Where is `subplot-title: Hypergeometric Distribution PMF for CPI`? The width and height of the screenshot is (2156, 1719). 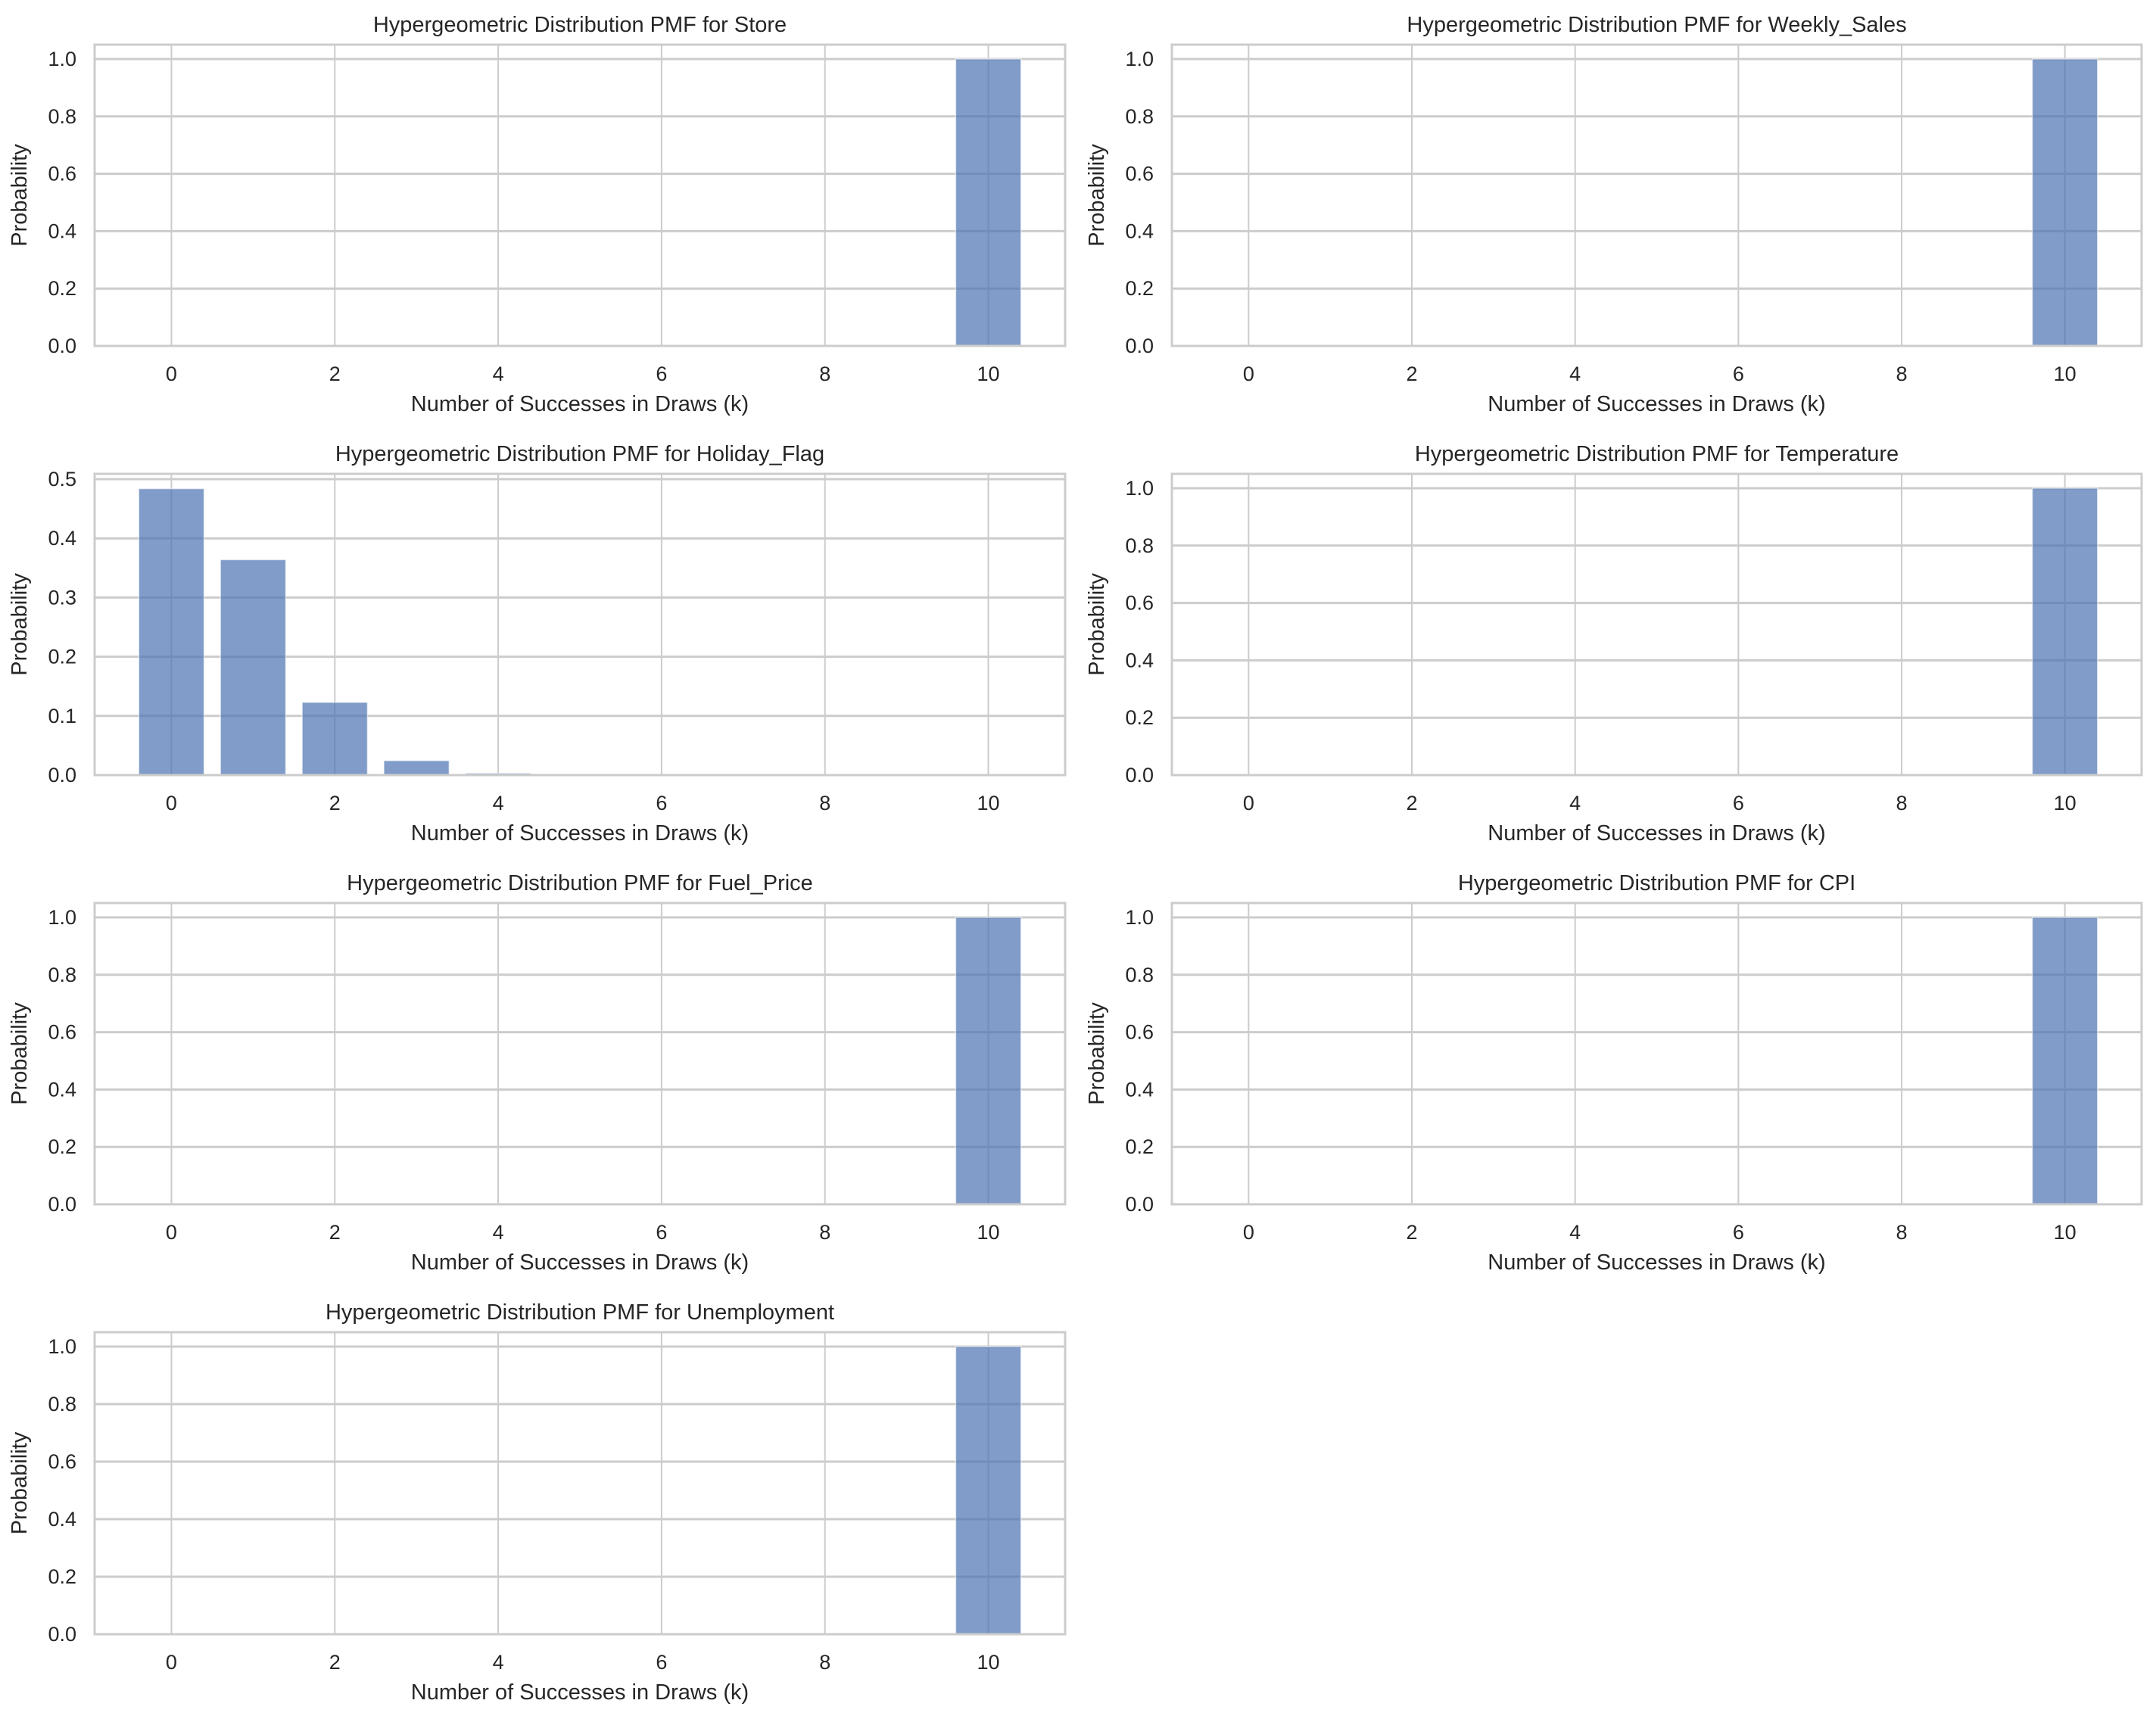 subplot-title: Hypergeometric Distribution PMF for CPI is located at coordinates (1657, 883).